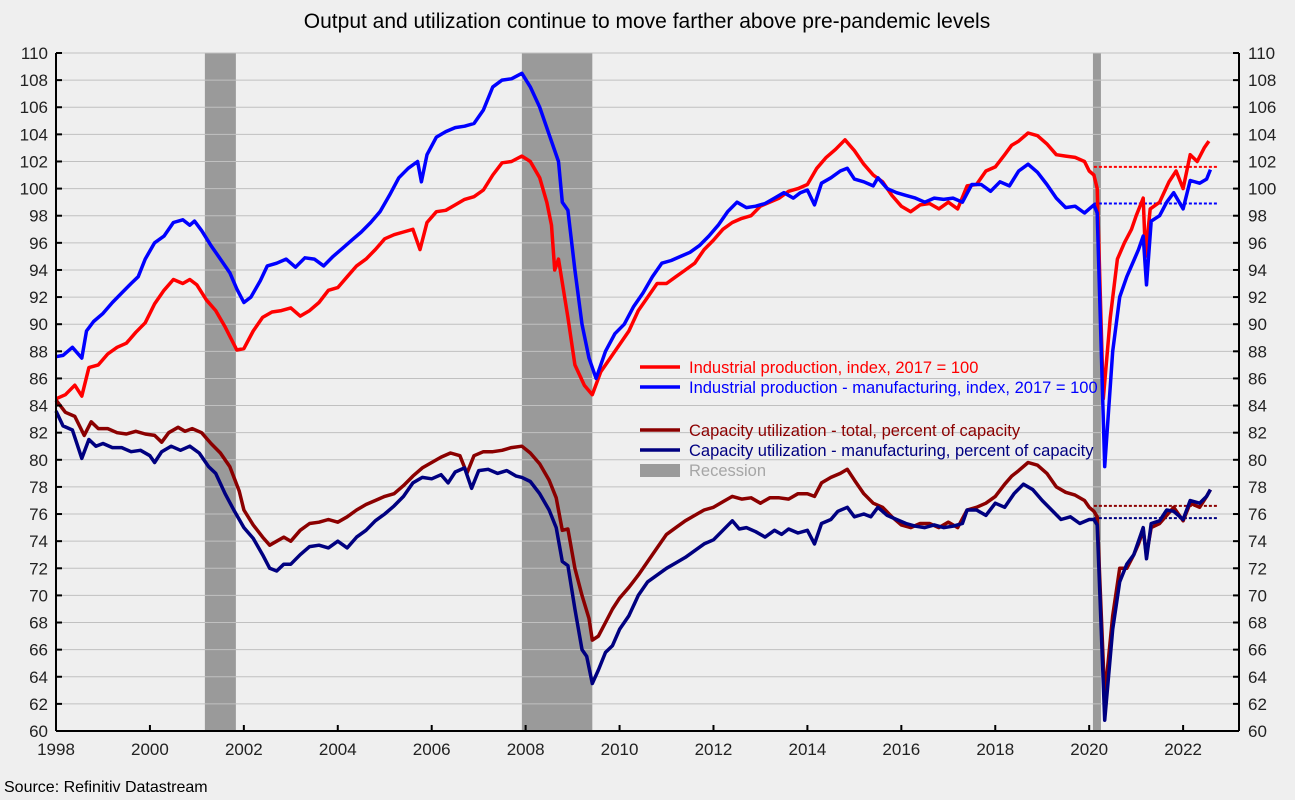 This screenshot has width=1295, height=800. Describe the element at coordinates (1257, 731) in the screenshot. I see `y-tick-label-right: 60` at that location.